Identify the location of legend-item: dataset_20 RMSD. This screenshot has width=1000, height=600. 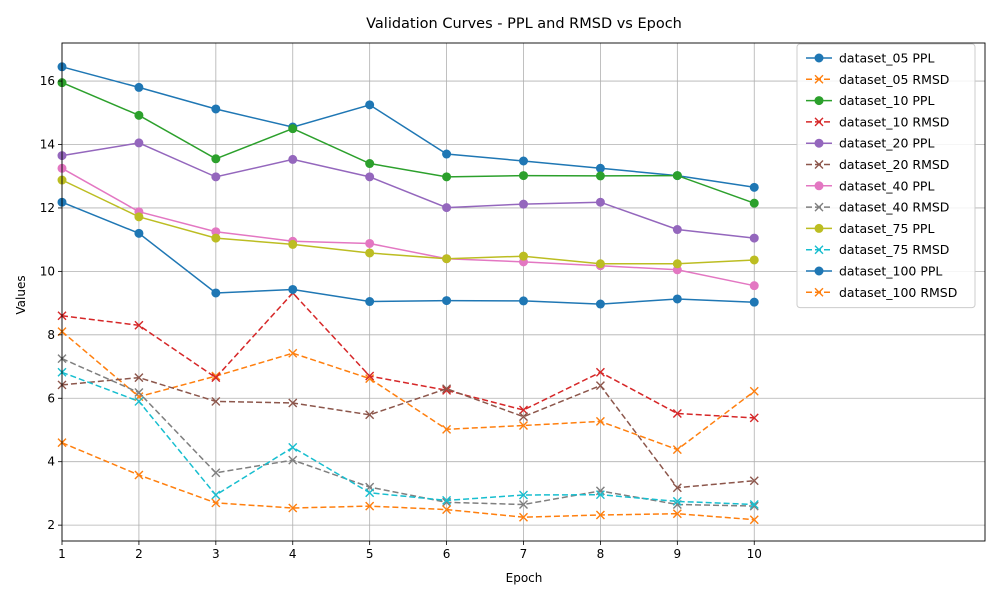
(877, 164).